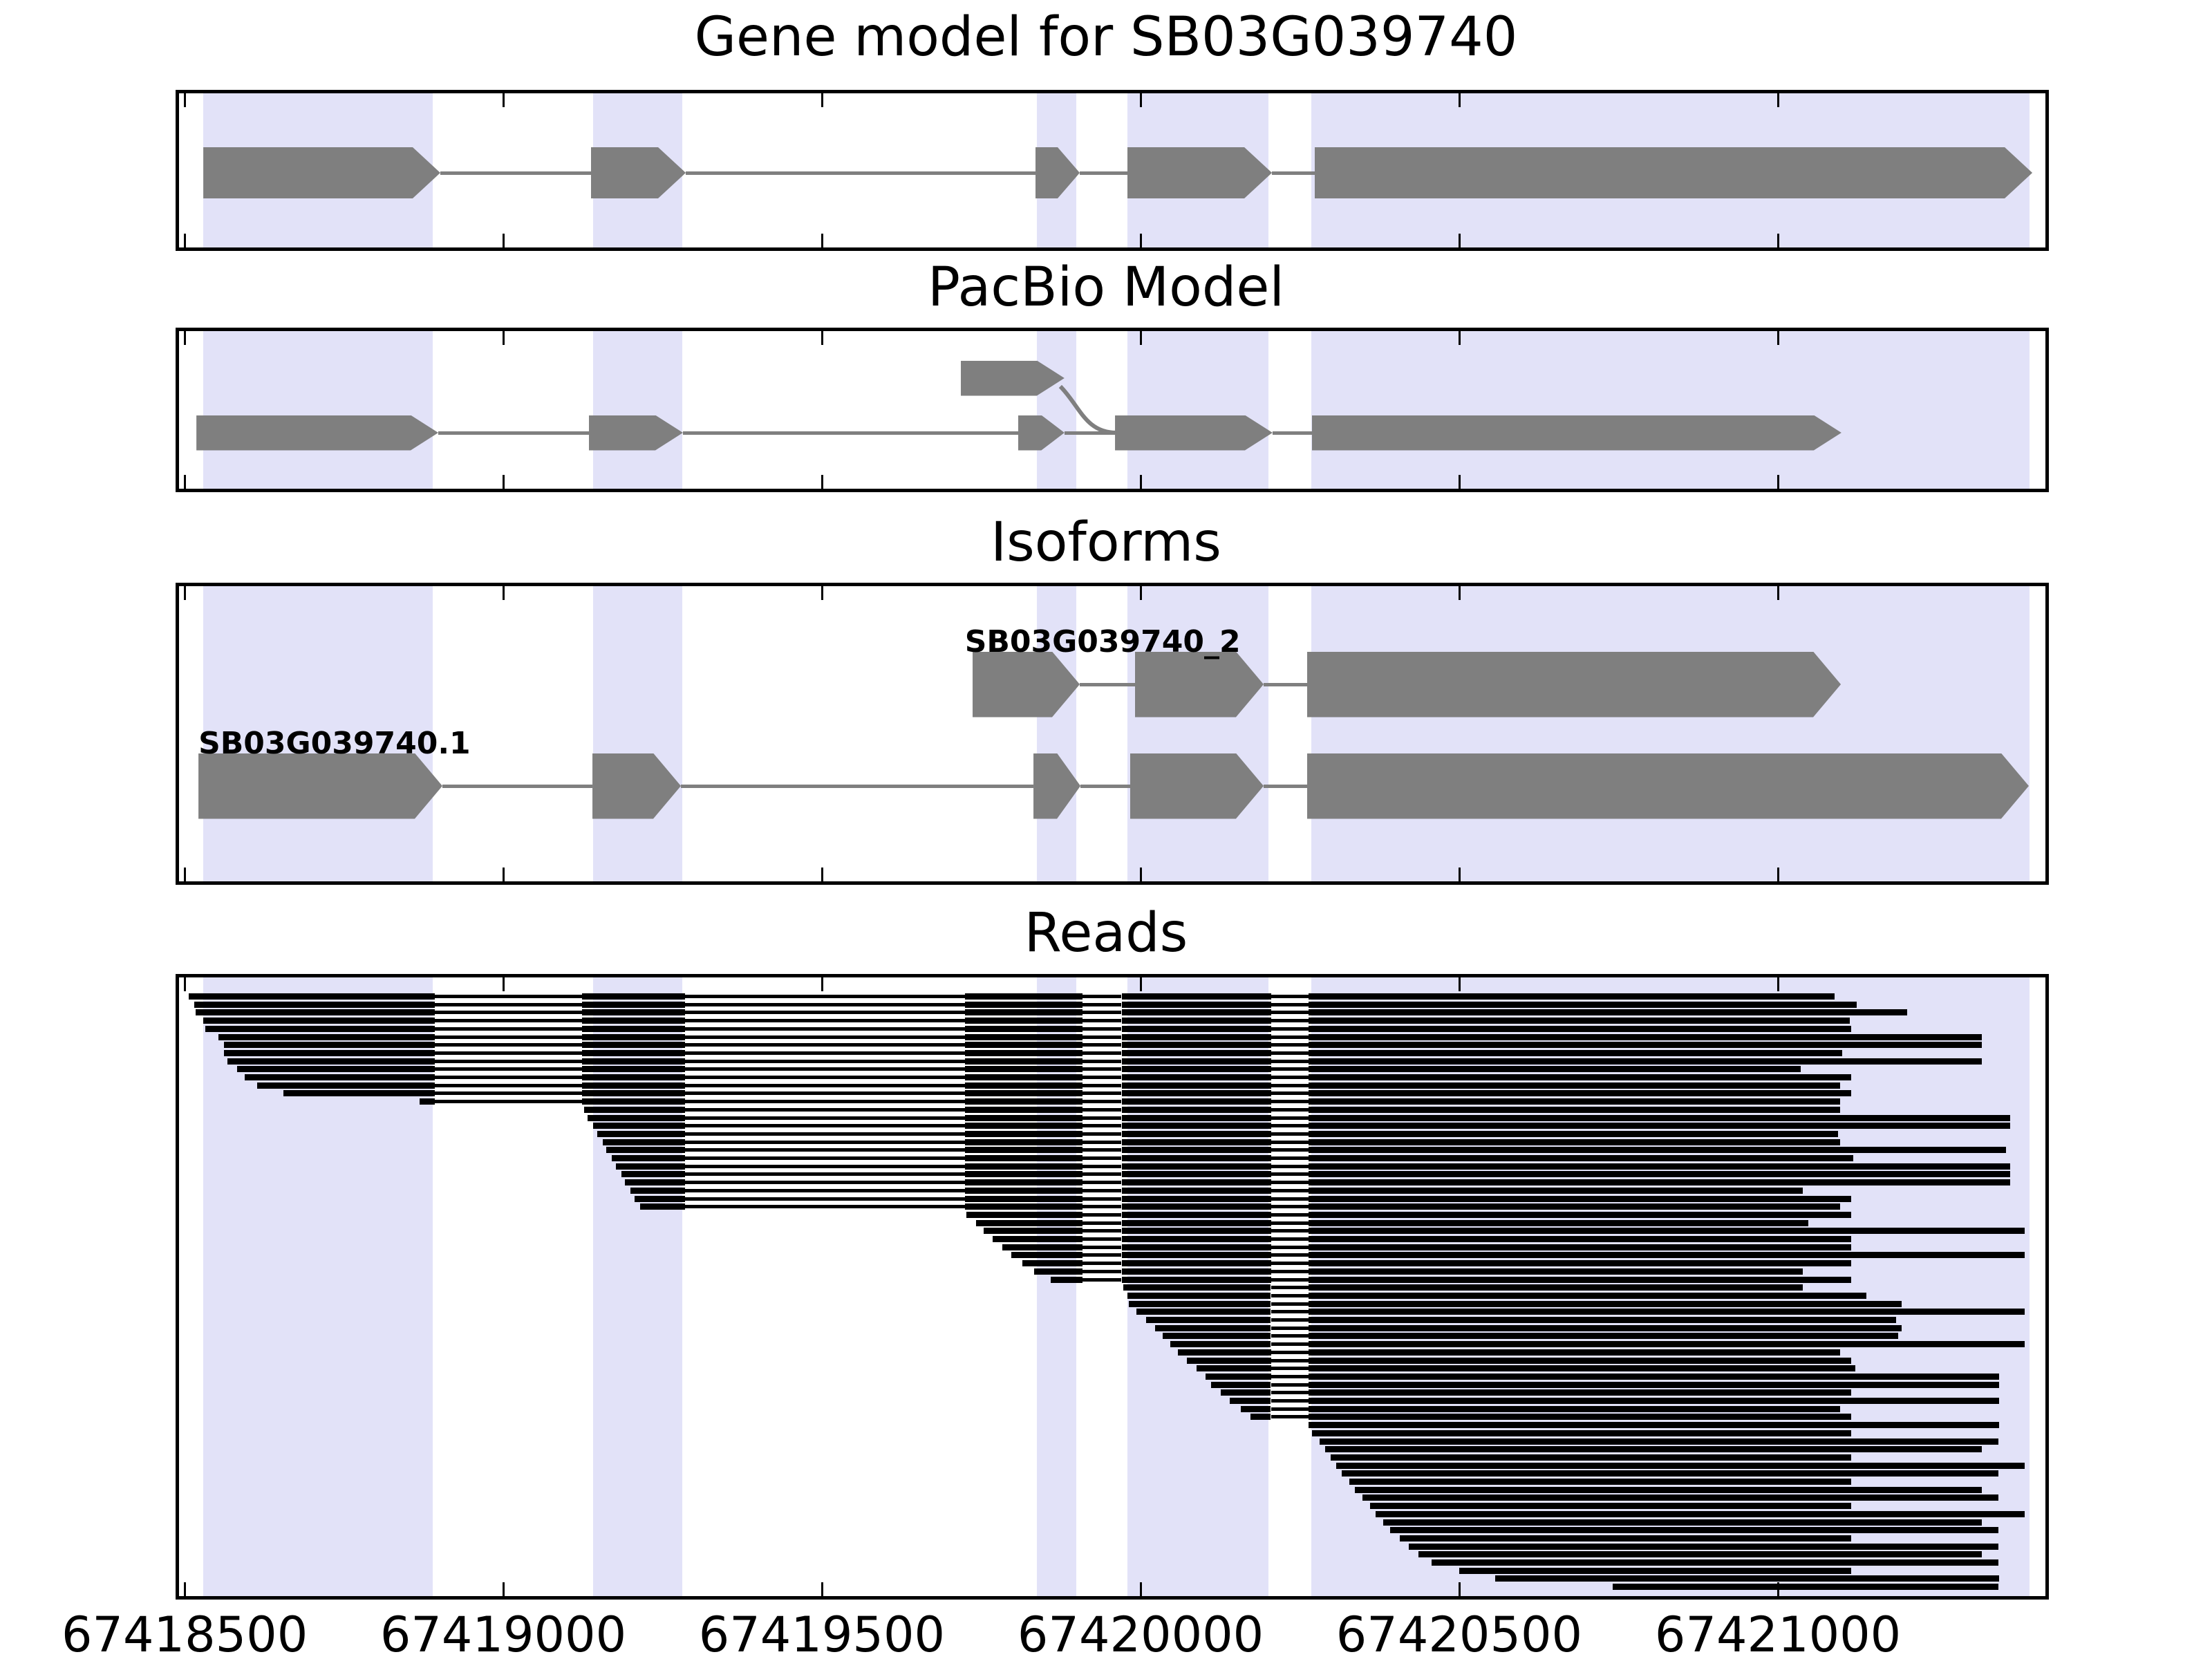 The width and height of the screenshot is (2212, 1659). What do you see at coordinates (318, 410) in the screenshot?
I see `exon-highlight-band` at bounding box center [318, 410].